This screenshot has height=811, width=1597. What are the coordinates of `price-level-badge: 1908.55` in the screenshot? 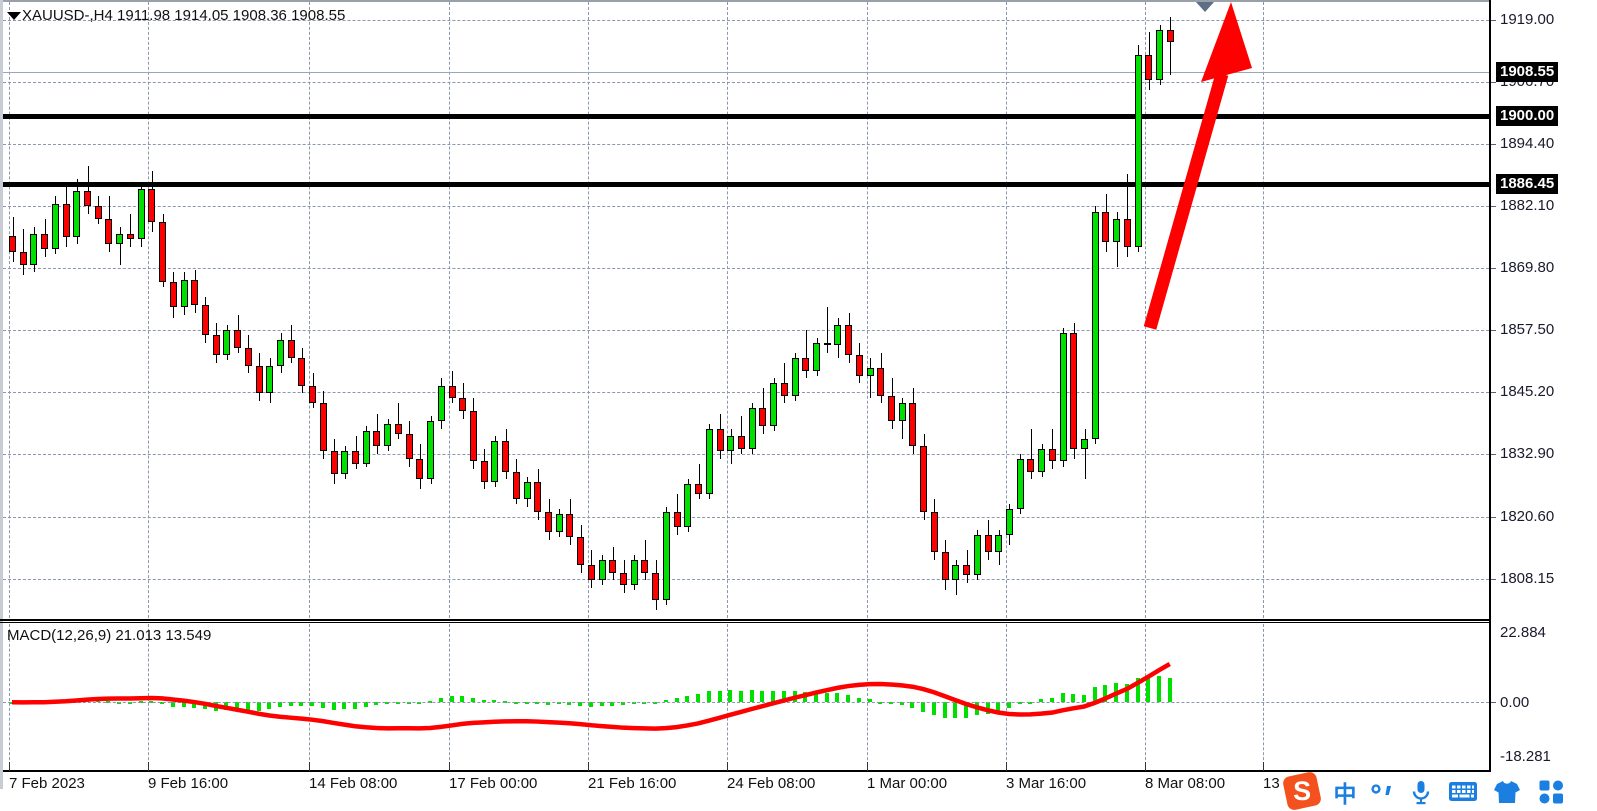 It's located at (1527, 72).